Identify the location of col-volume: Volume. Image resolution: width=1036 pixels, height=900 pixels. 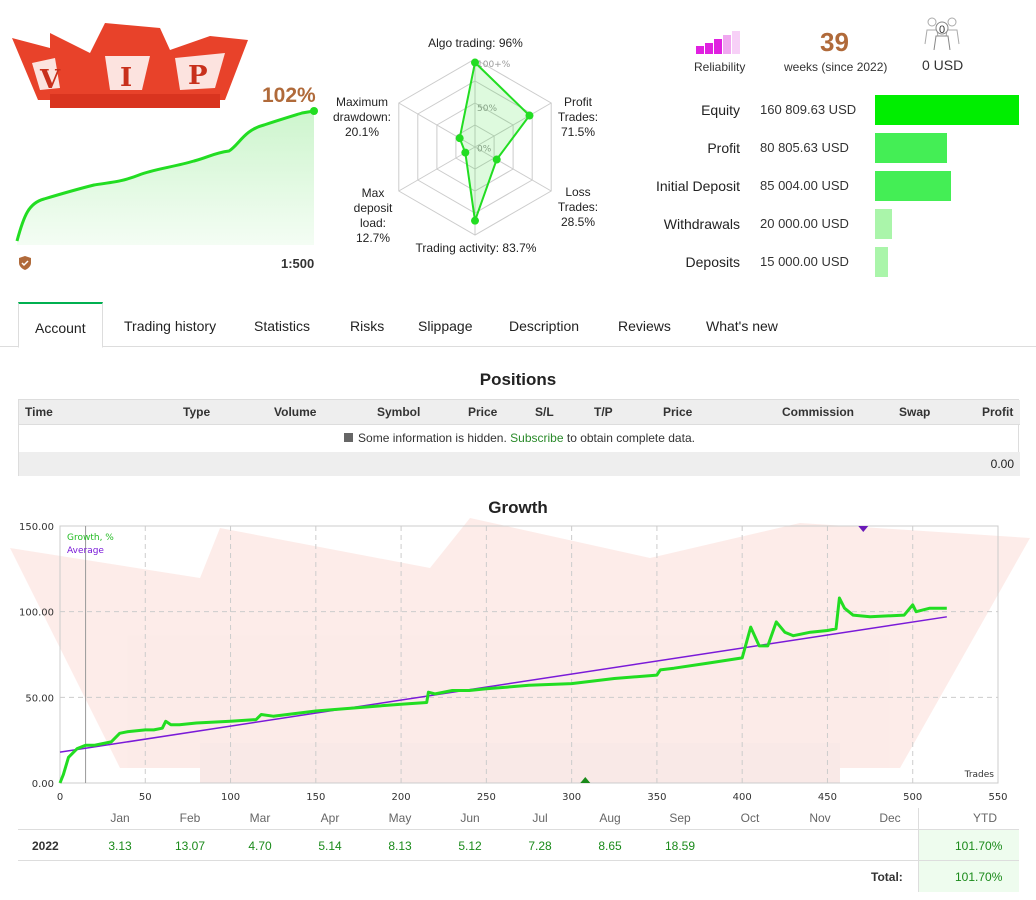
(295, 412).